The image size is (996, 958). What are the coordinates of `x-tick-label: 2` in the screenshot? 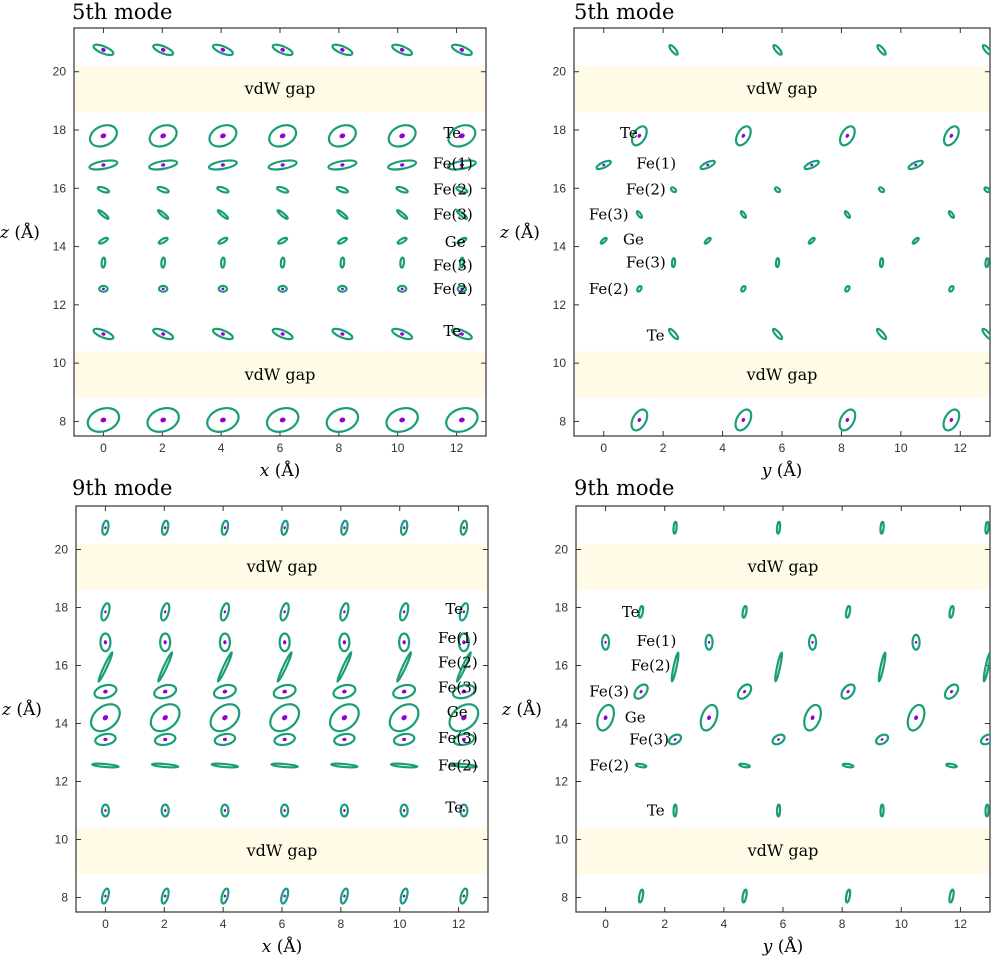 It's located at (164, 924).